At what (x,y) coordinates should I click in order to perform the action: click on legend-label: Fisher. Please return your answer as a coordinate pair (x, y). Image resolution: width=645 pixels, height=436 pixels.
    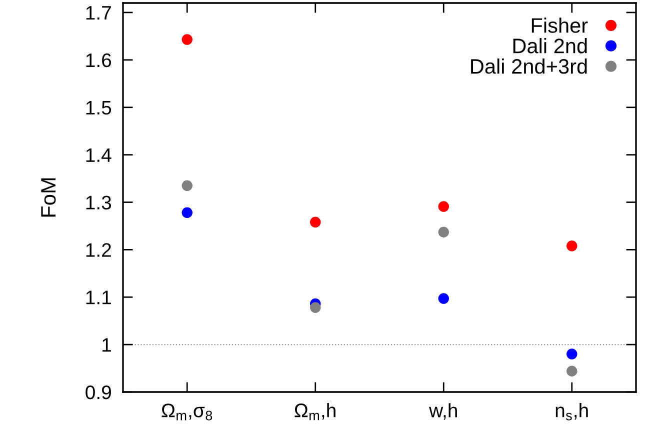
    Looking at the image, I should click on (560, 25).